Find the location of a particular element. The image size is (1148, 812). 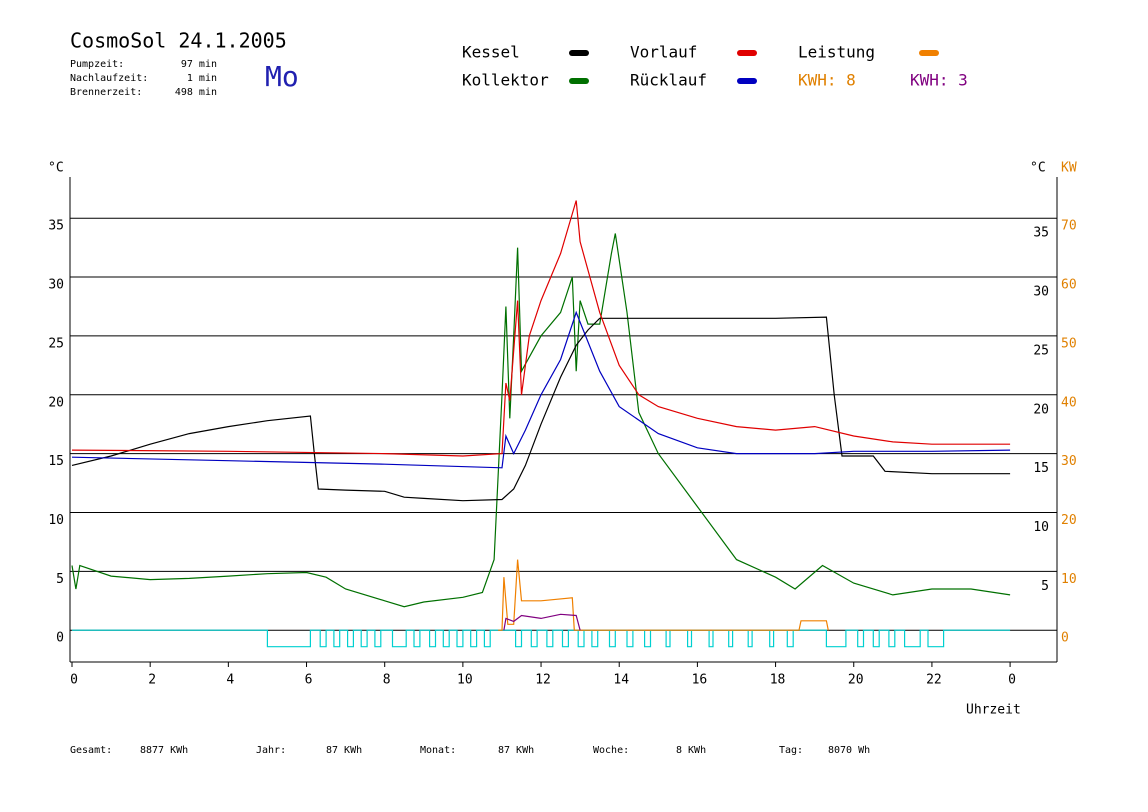

x-tick-label: 8 is located at coordinates (387, 680).